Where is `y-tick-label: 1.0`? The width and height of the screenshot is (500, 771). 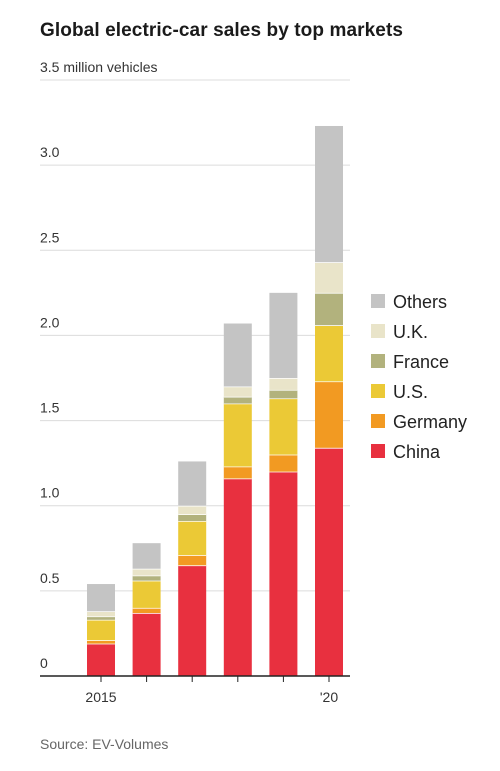
y-tick-label: 1.0 is located at coordinates (50, 493).